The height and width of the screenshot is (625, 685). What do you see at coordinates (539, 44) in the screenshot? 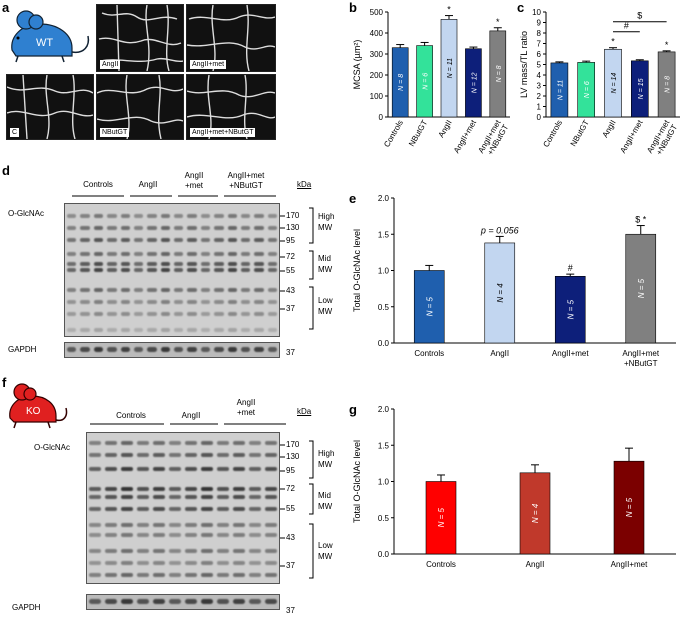
I see `y-tick-label: 7` at bounding box center [539, 44].